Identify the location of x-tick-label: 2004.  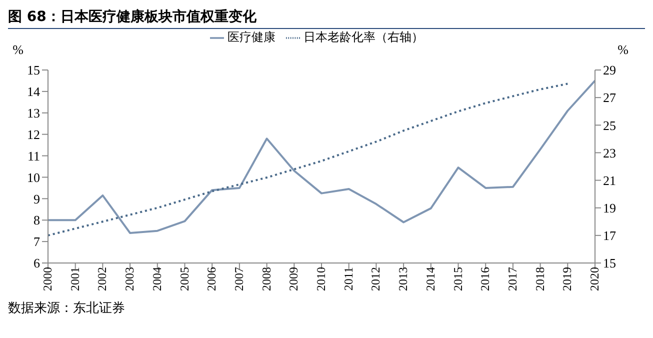
(157, 279).